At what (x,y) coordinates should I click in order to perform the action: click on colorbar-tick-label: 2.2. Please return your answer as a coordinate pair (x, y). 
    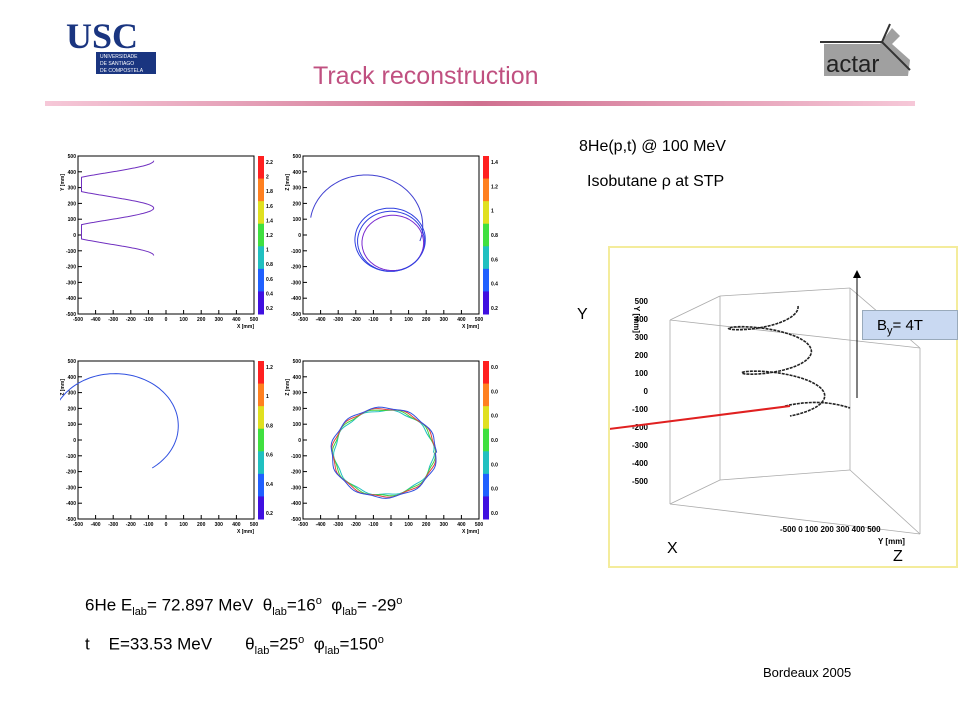
    Looking at the image, I should click on (269, 163).